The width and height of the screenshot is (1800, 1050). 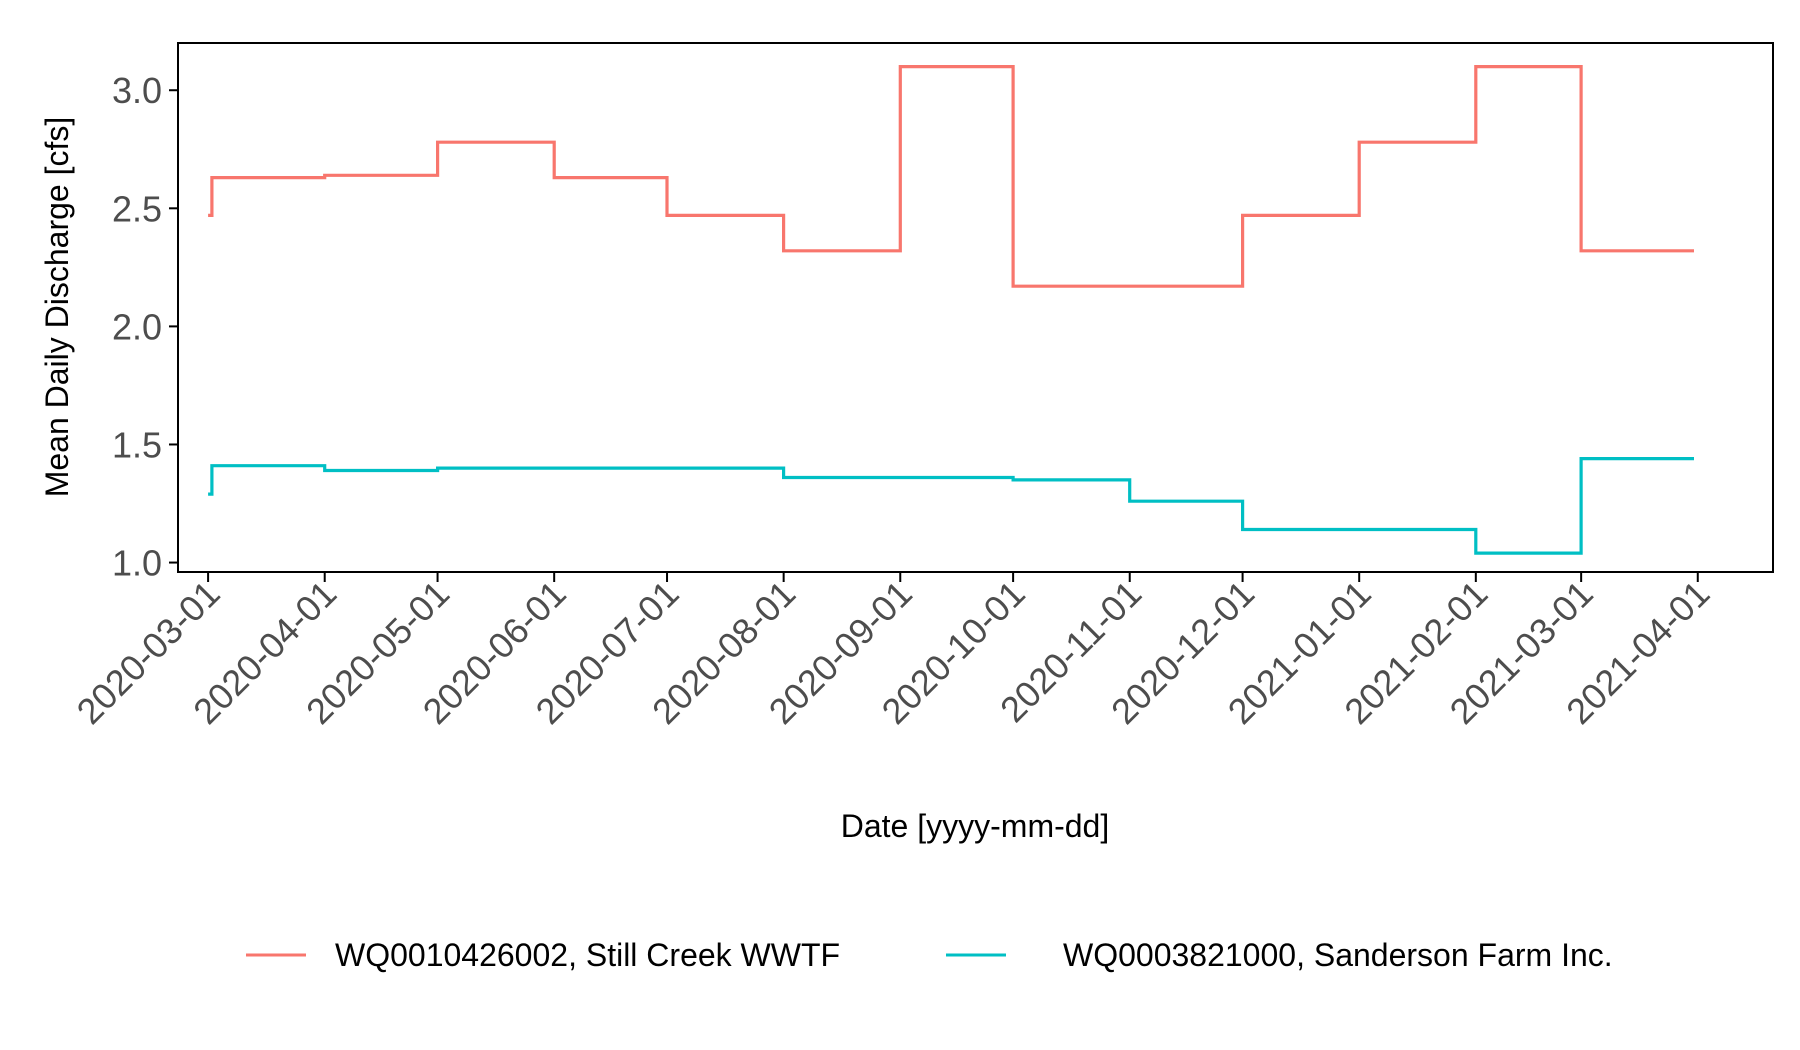 I want to click on y-tick-label: 1.0, so click(x=137, y=563).